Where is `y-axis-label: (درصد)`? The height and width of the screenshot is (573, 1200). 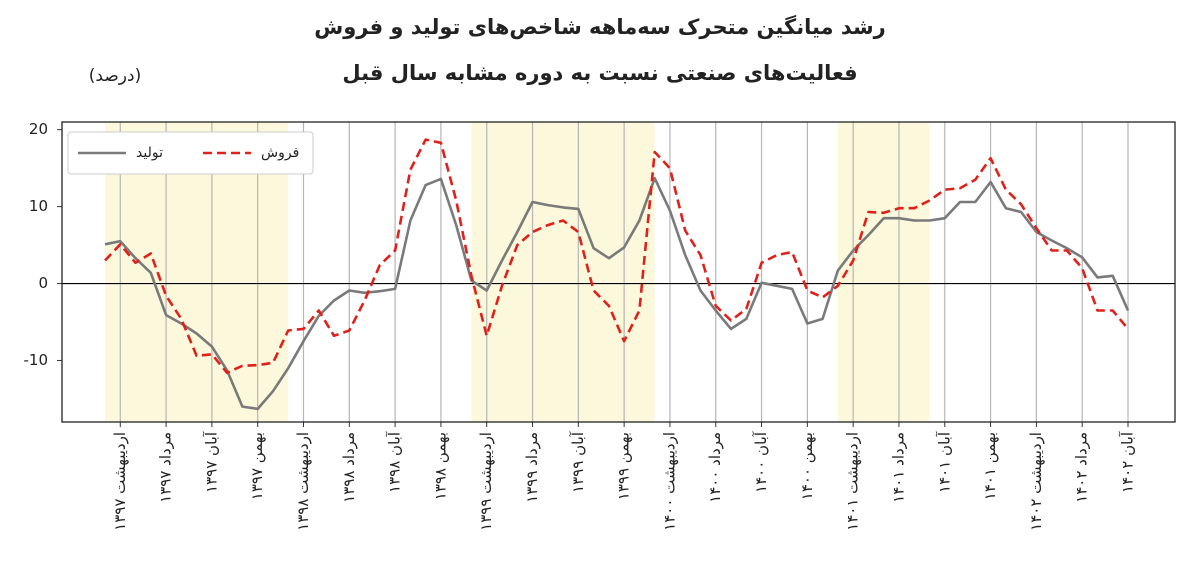
y-axis-label: (درصد) is located at coordinates (115, 76).